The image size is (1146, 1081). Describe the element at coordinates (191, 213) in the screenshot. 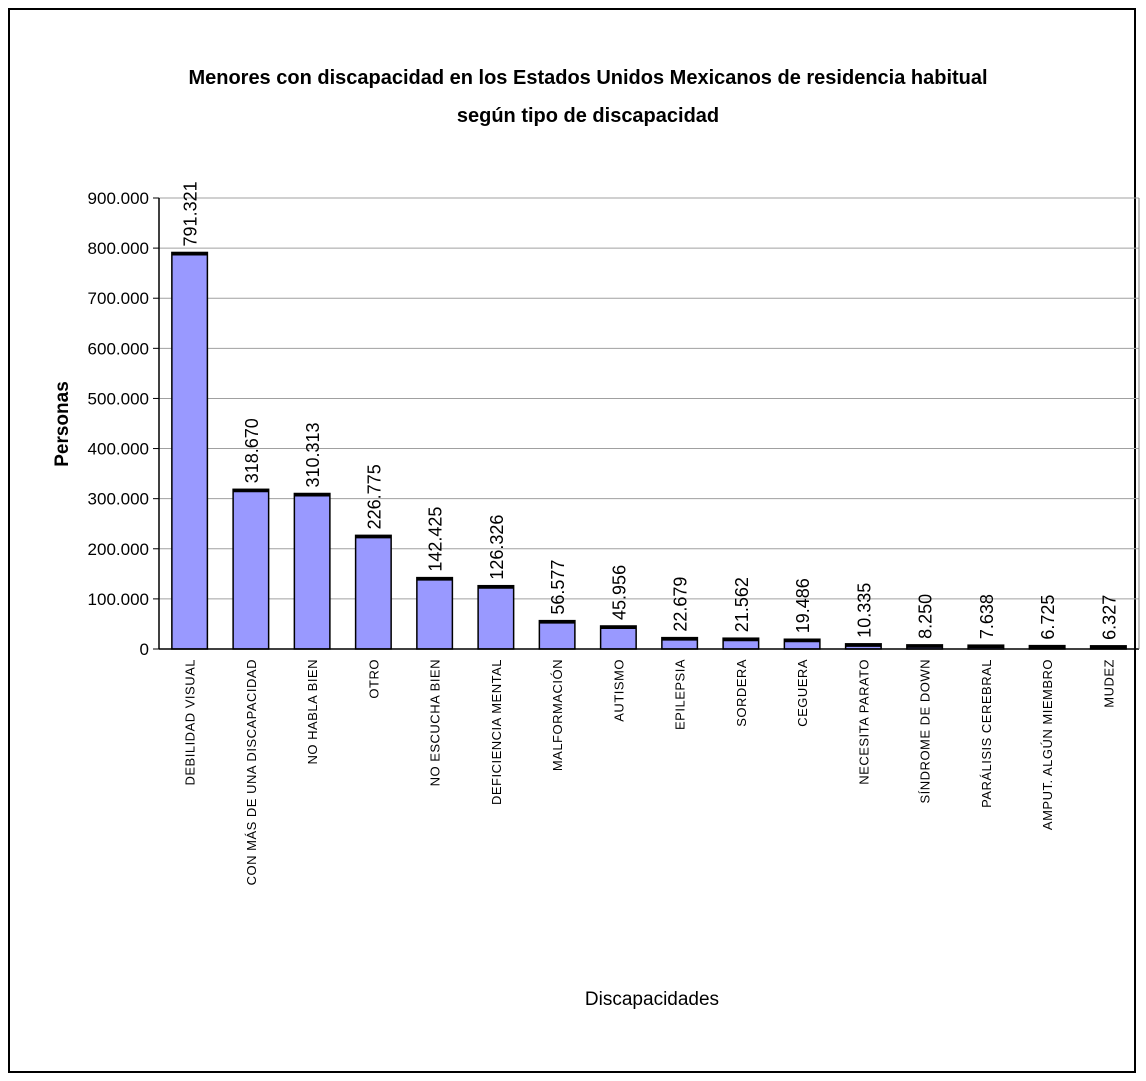

I see `data-label: 791.321` at that location.